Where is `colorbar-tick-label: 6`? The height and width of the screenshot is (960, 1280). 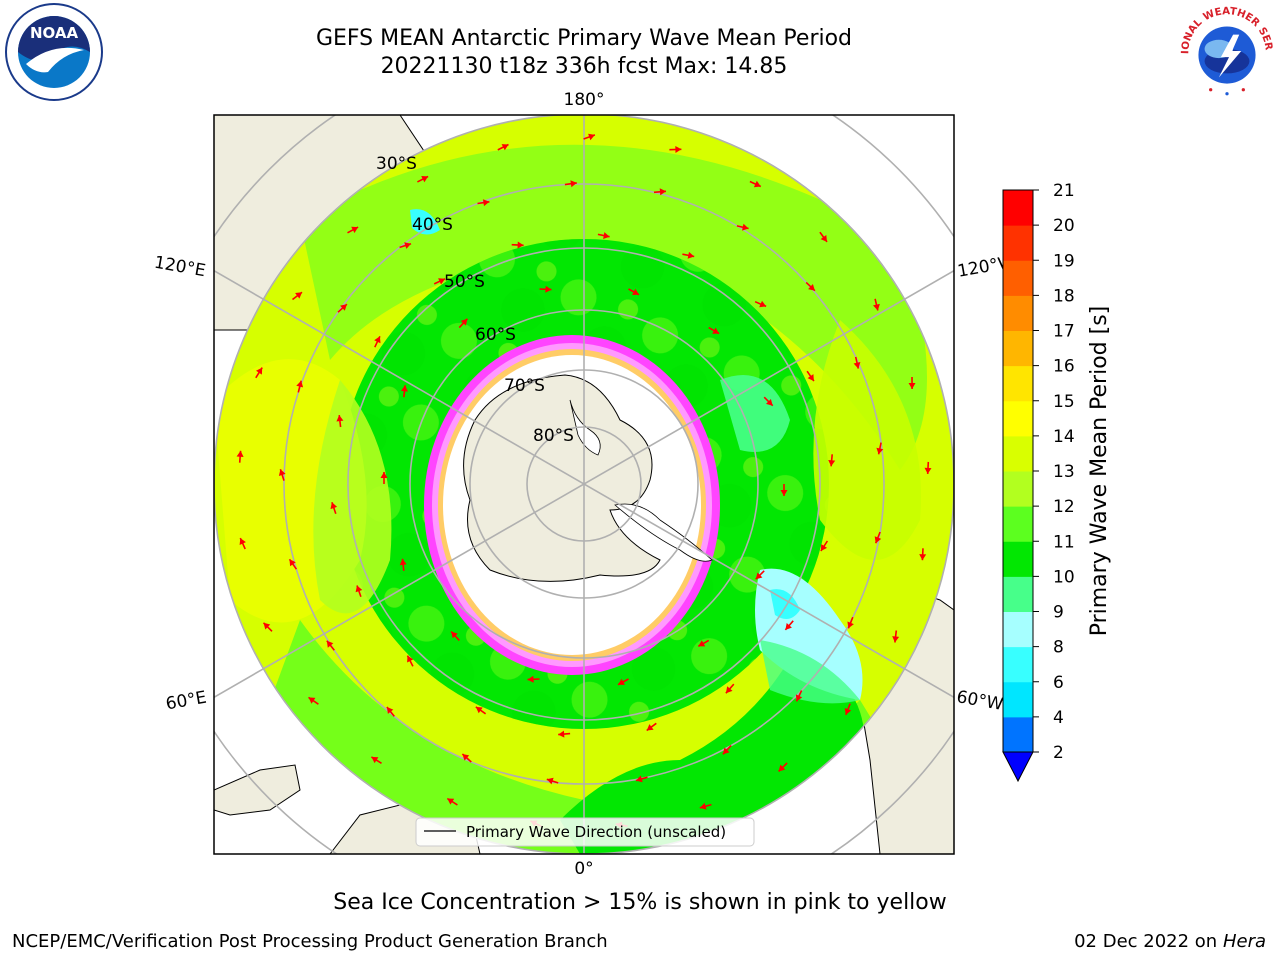 colorbar-tick-label: 6 is located at coordinates (1058, 683).